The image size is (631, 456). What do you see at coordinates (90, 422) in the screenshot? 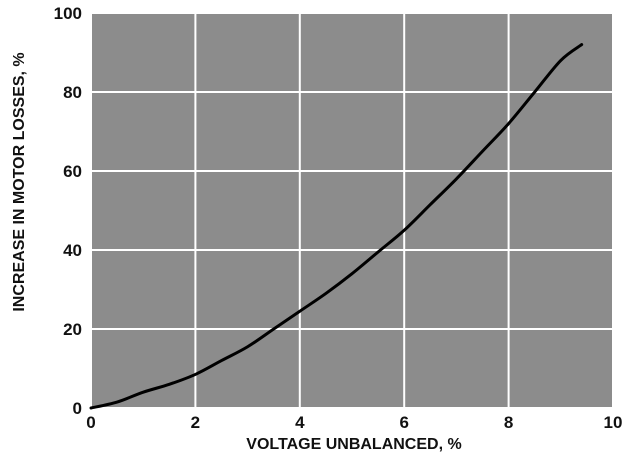
I see `x-tick-label-0: 0` at bounding box center [90, 422].